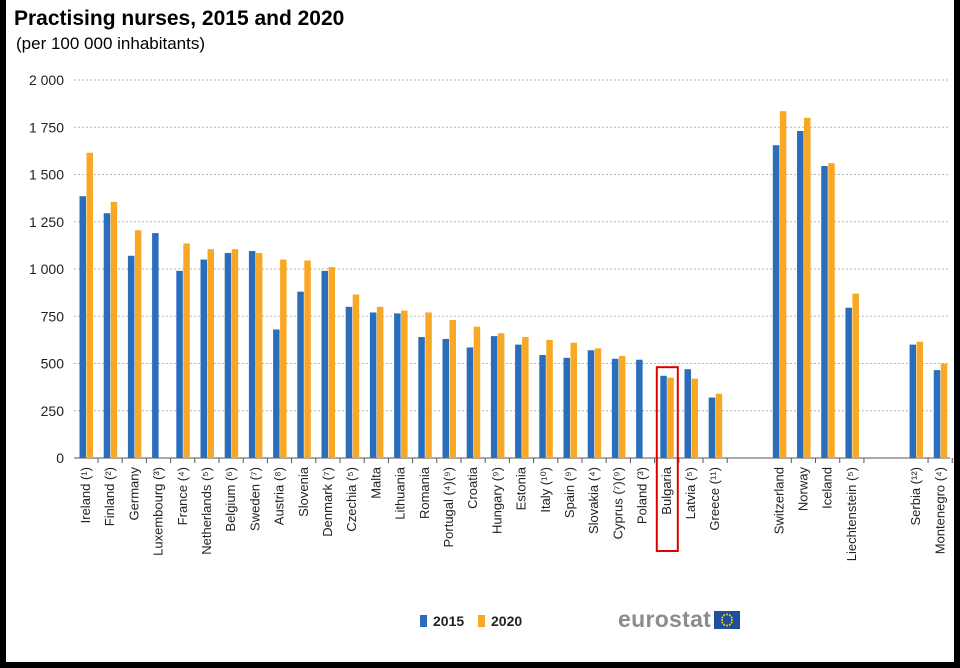 This screenshot has width=960, height=668. I want to click on x-tick-label: Latvia (⁵), so click(690, 493).